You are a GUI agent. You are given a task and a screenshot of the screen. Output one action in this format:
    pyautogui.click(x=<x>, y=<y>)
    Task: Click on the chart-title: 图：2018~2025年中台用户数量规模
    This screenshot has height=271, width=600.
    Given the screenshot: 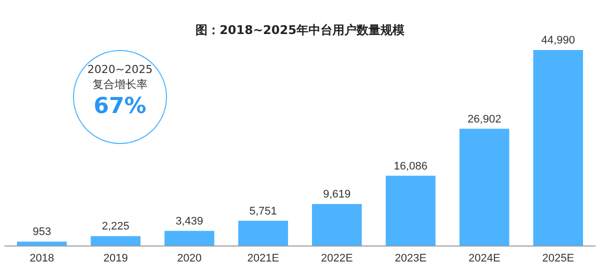 What is the action you would take?
    pyautogui.click(x=300, y=30)
    